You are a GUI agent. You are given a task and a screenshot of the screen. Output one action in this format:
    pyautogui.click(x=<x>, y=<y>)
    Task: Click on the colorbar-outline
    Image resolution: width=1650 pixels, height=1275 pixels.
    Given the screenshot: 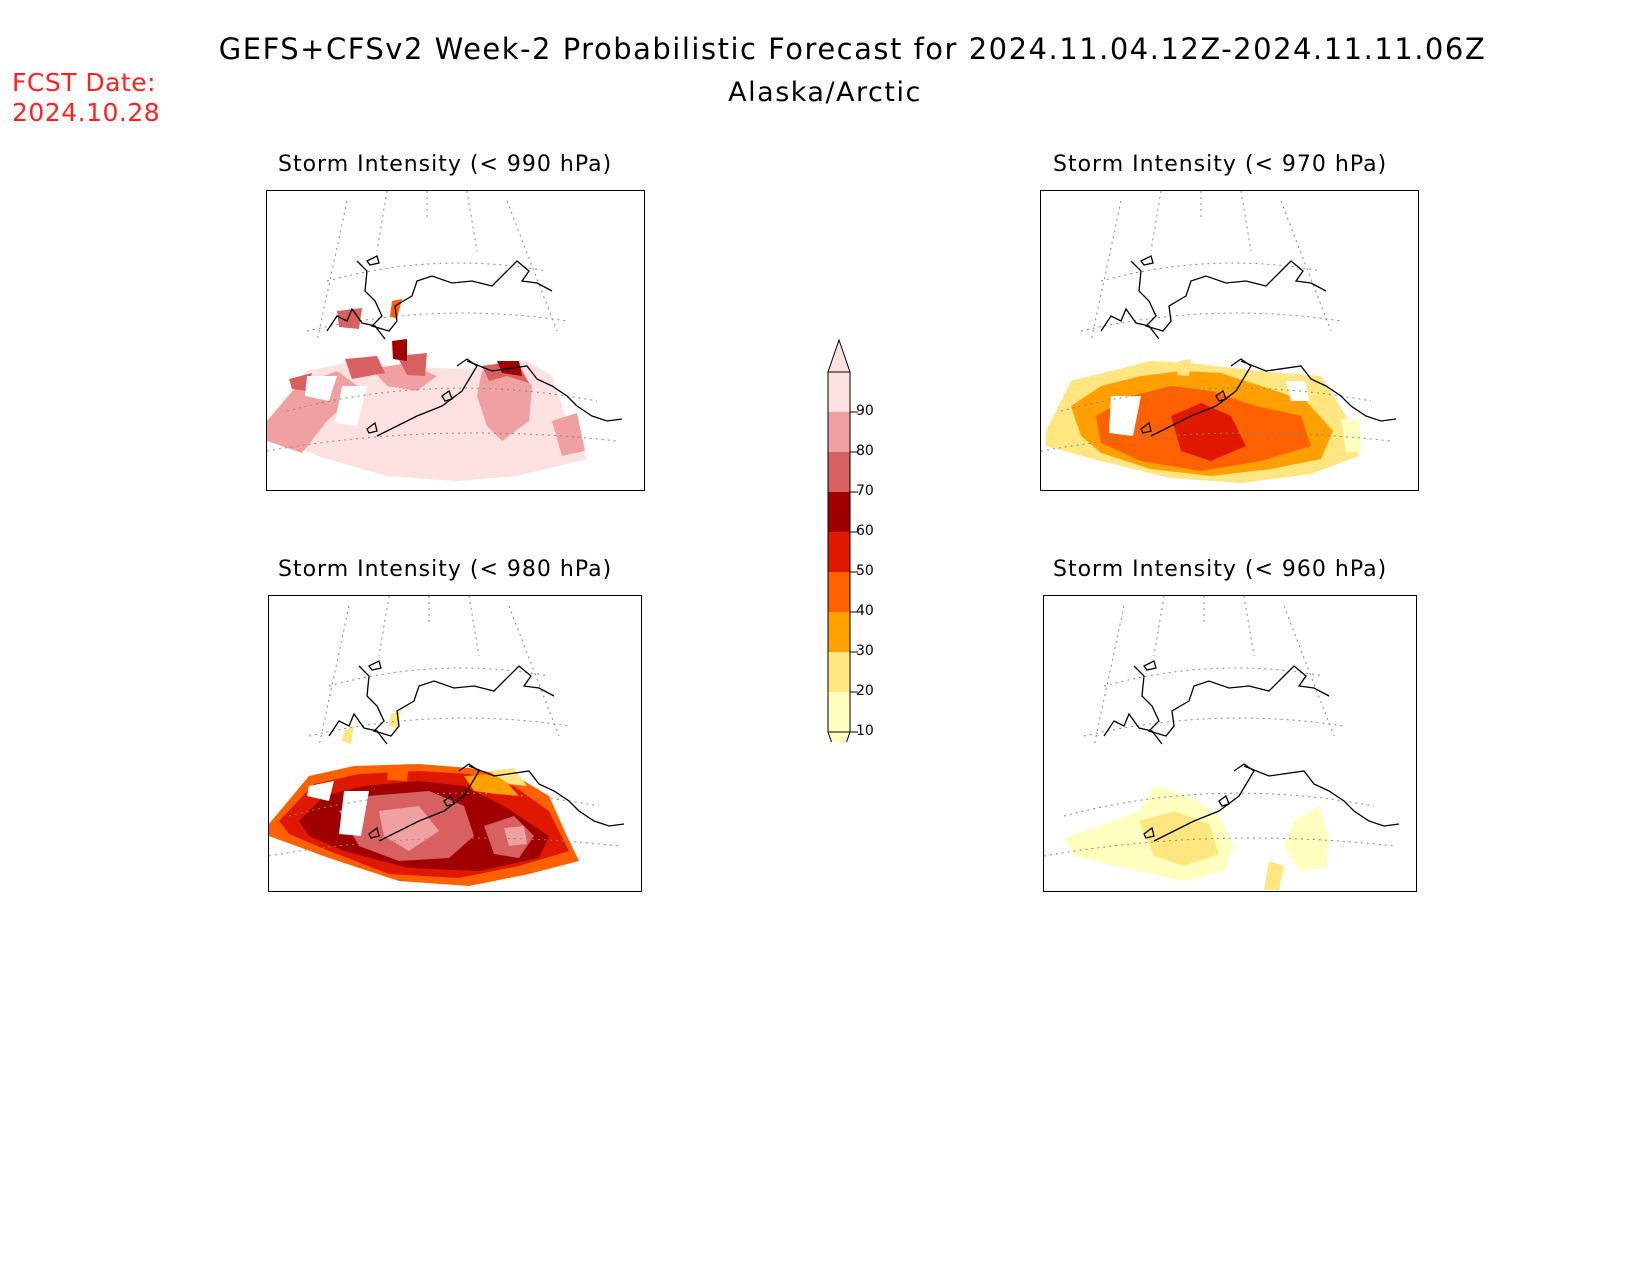 What is the action you would take?
    pyautogui.click(x=839, y=552)
    